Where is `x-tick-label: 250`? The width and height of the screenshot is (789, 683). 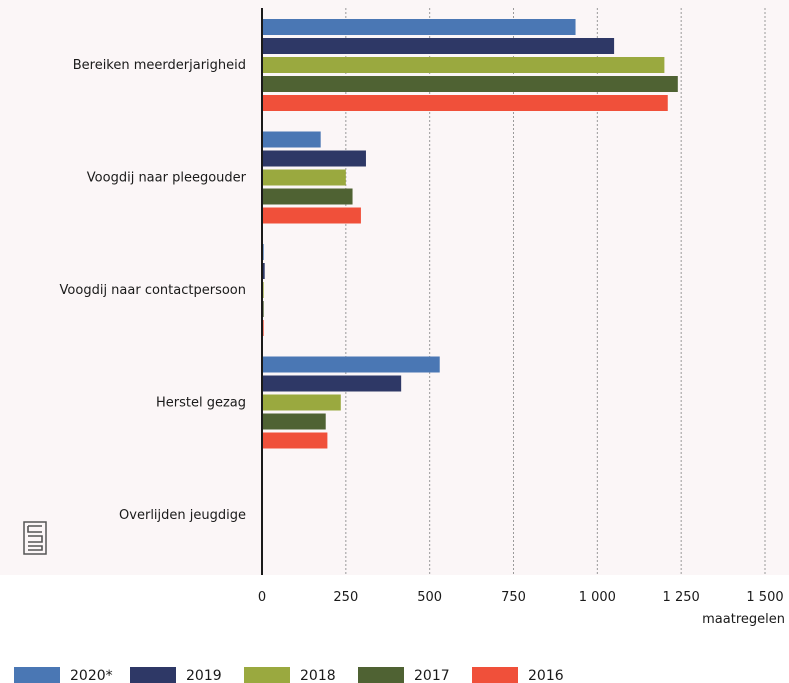
x-tick-label: 250 is located at coordinates (345, 597).